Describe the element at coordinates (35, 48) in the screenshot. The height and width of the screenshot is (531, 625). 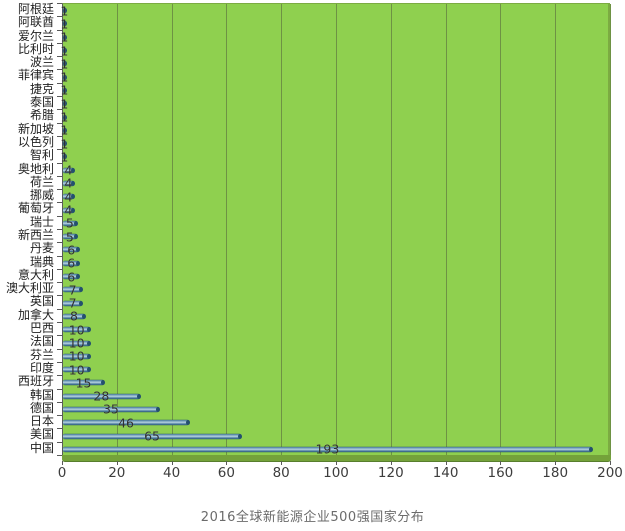
I see `category-label: 比利时` at that location.